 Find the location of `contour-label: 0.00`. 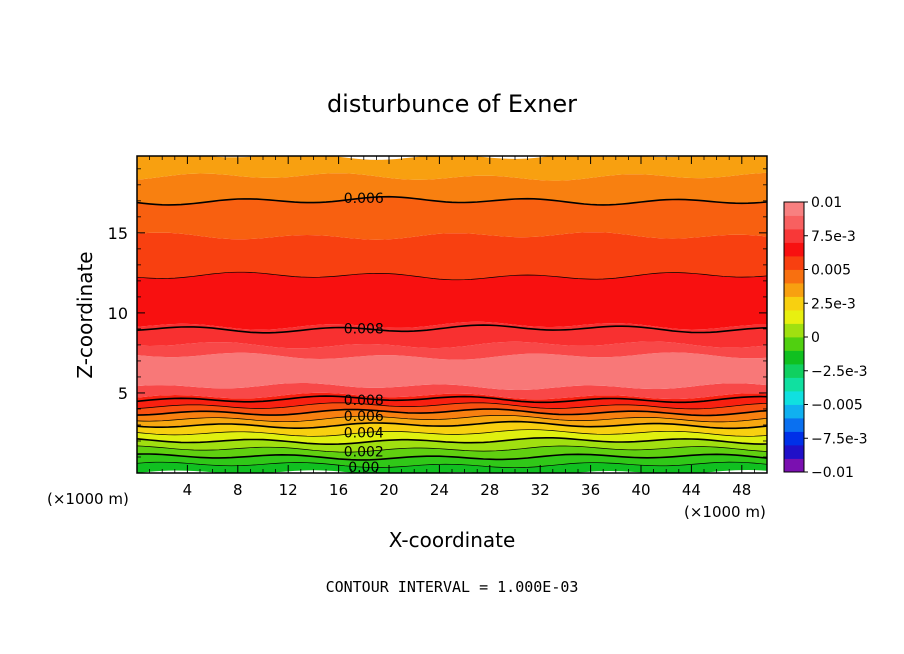

contour-label: 0.00 is located at coordinates (363, 468).